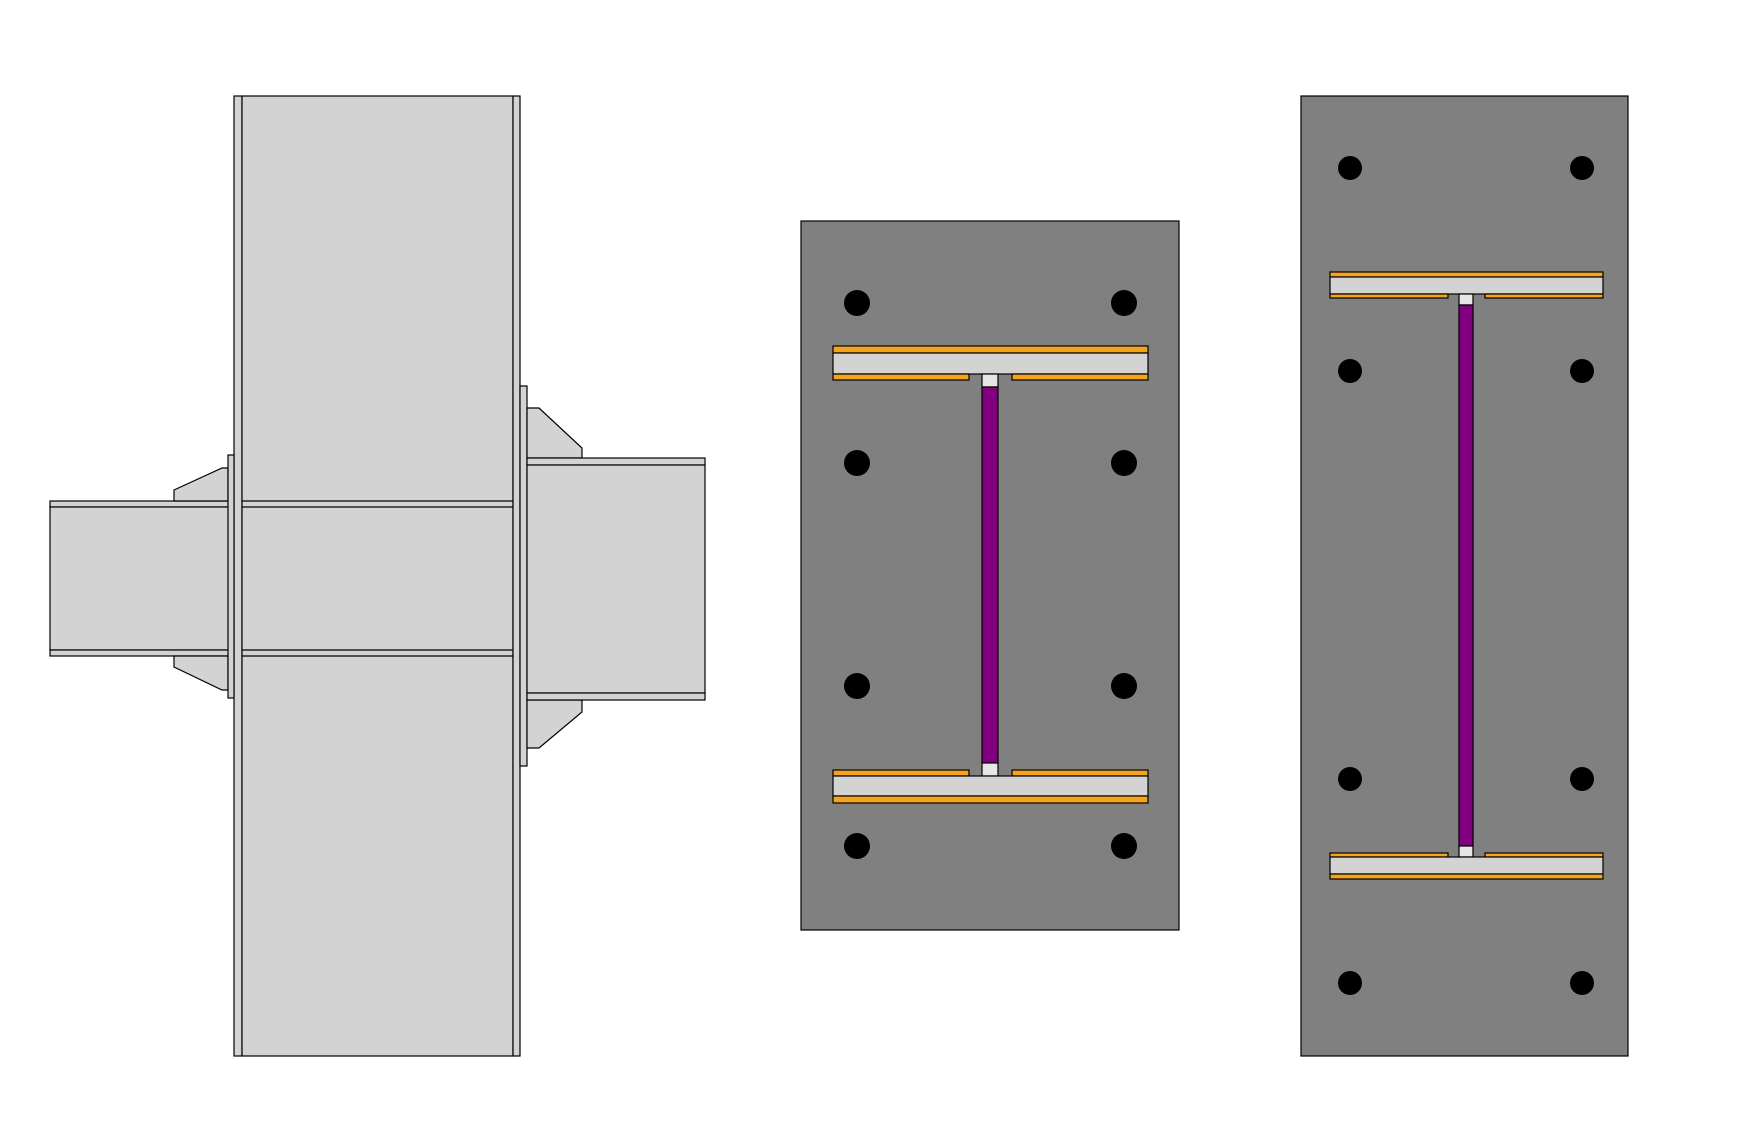  I want to click on left-beam, so click(142, 578).